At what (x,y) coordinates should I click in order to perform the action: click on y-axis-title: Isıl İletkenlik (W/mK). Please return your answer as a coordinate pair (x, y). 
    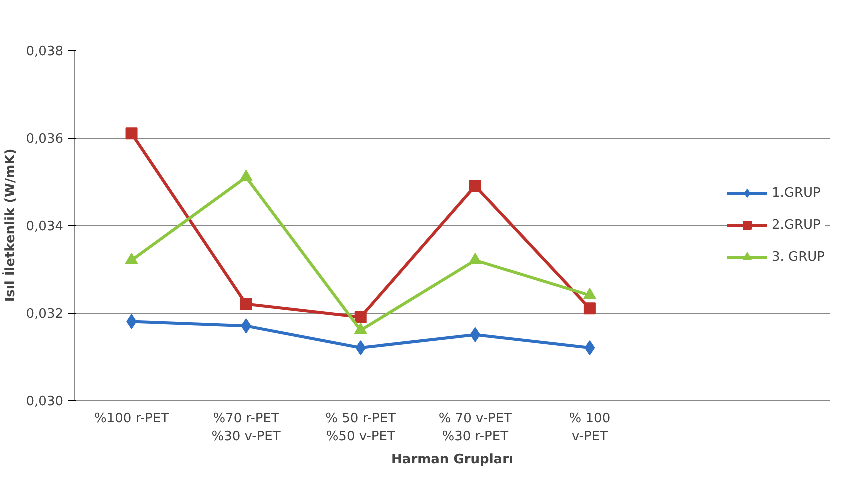
    Looking at the image, I should click on (9, 225).